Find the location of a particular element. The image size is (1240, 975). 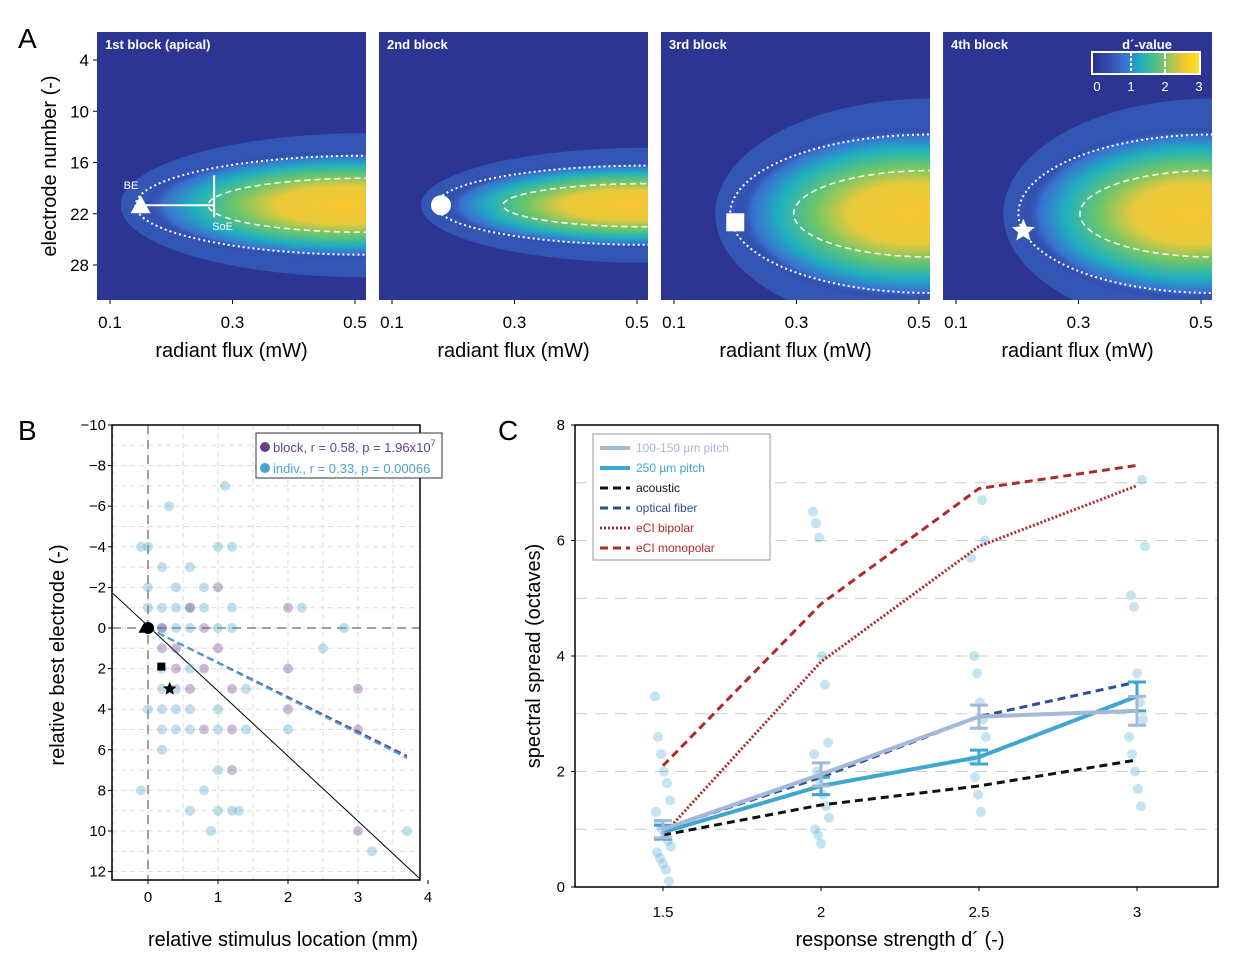

legend-label: acoustic is located at coordinates (658, 488).